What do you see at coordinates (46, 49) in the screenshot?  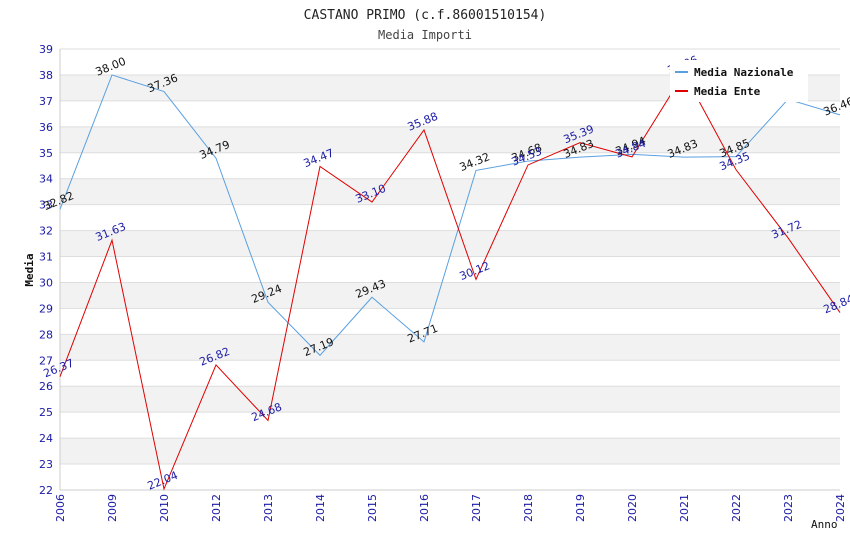 I see `y-tick-label: 39` at bounding box center [46, 49].